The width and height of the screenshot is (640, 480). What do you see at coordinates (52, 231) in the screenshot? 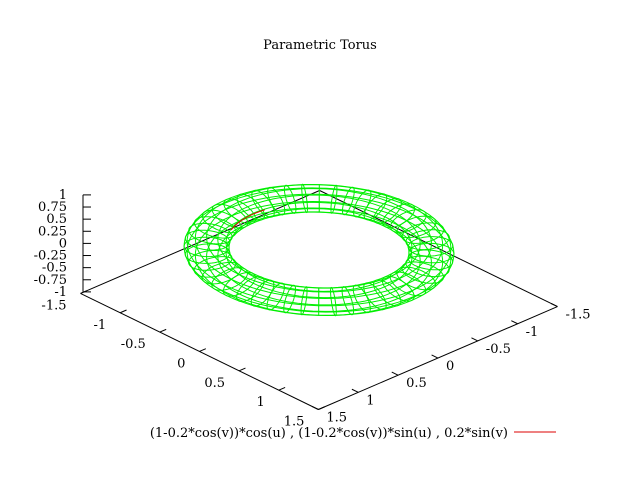
I see `z-tick-label: 0.25` at bounding box center [52, 231].